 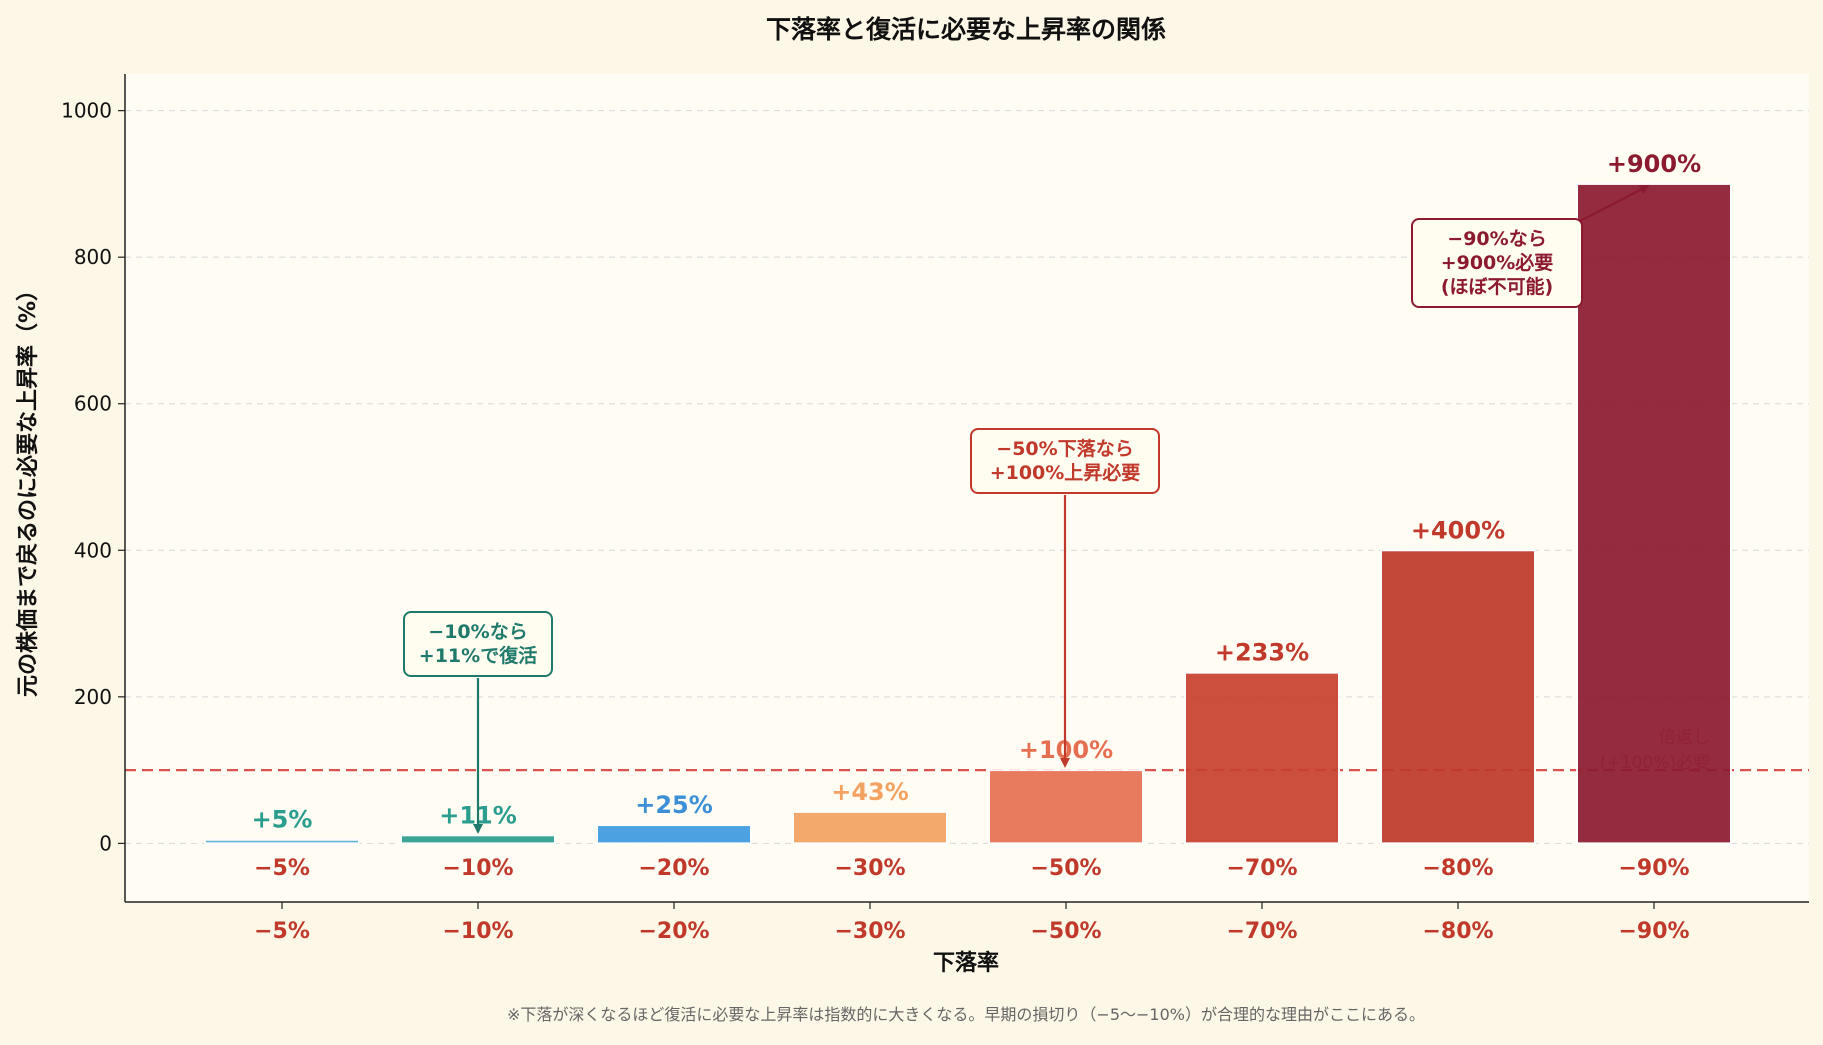 What do you see at coordinates (1065, 598) in the screenshot?
I see `annotation-callout: −50%下落なら+100%上昇必要` at bounding box center [1065, 598].